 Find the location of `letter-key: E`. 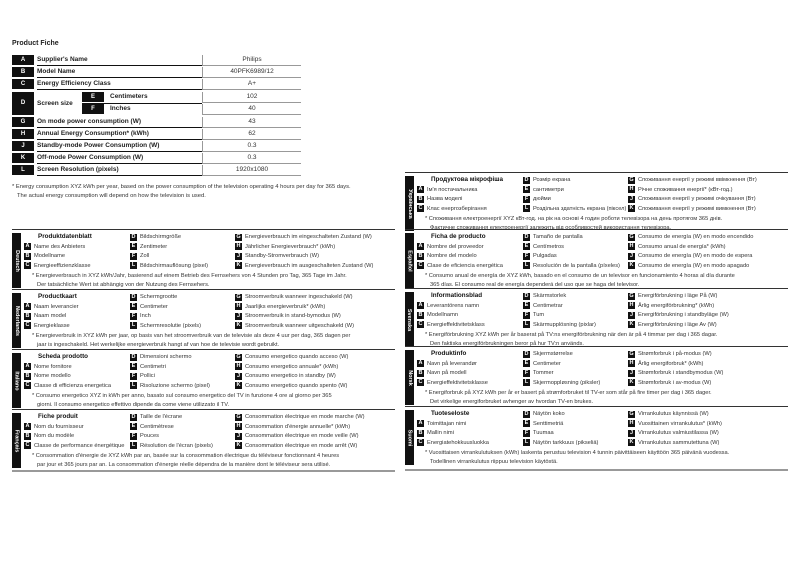

letter-key: E is located at coordinates (526, 246).